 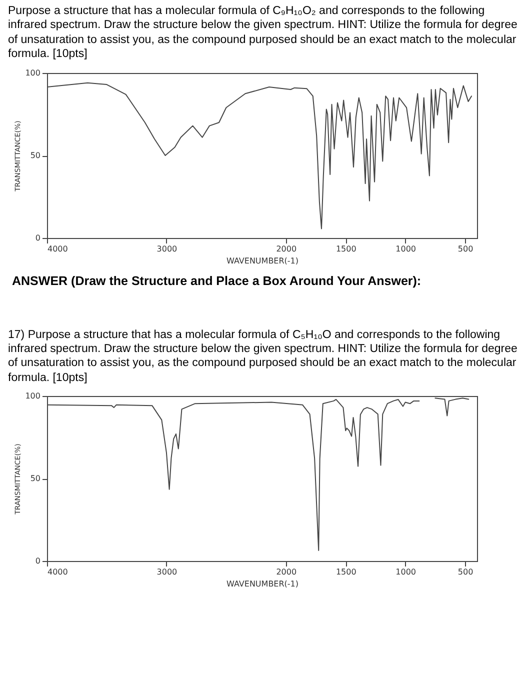 What do you see at coordinates (263, 33) in the screenshot?
I see `chart-title: Purpose a structure that has a molecular formula of C₉H₁₀O₂ and corresponds to the following infrared spectrum. Draw the structure below the given spectrum. HINT: Utilize the formula for degree of unsaturation to assist you, as the compound purposed should be an exact match to the molecular formula. [10pts]` at bounding box center [263, 33].